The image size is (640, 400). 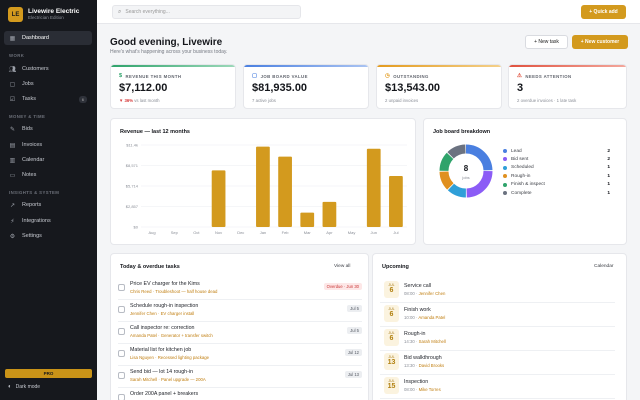 I want to click on new-customer-button: + New customer, so click(x=600, y=42).